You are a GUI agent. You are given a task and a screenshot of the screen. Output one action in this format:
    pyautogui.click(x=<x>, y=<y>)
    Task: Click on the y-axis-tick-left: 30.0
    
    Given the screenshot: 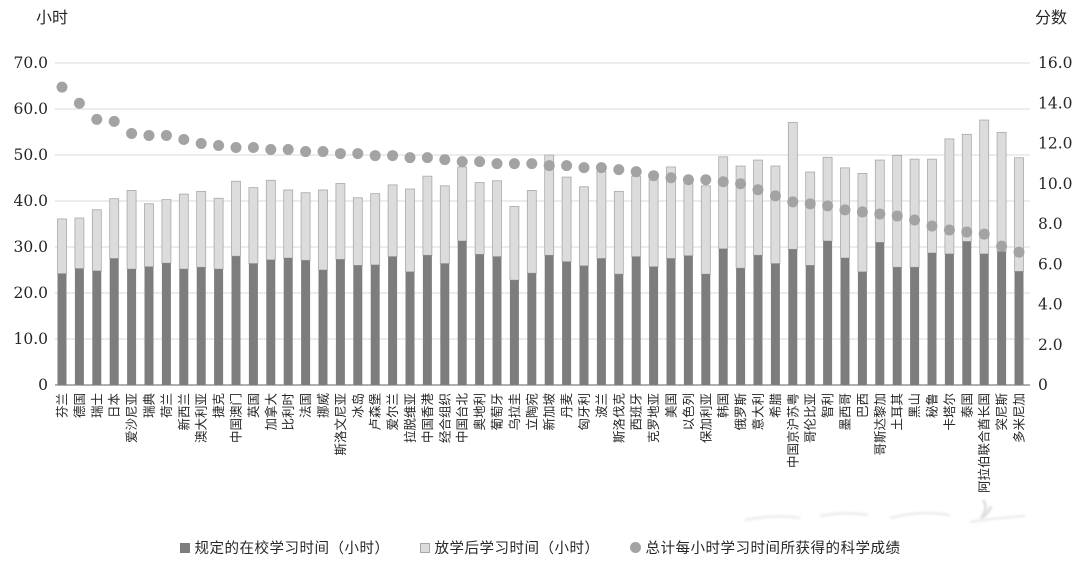 What is the action you would take?
    pyautogui.click(x=30, y=247)
    